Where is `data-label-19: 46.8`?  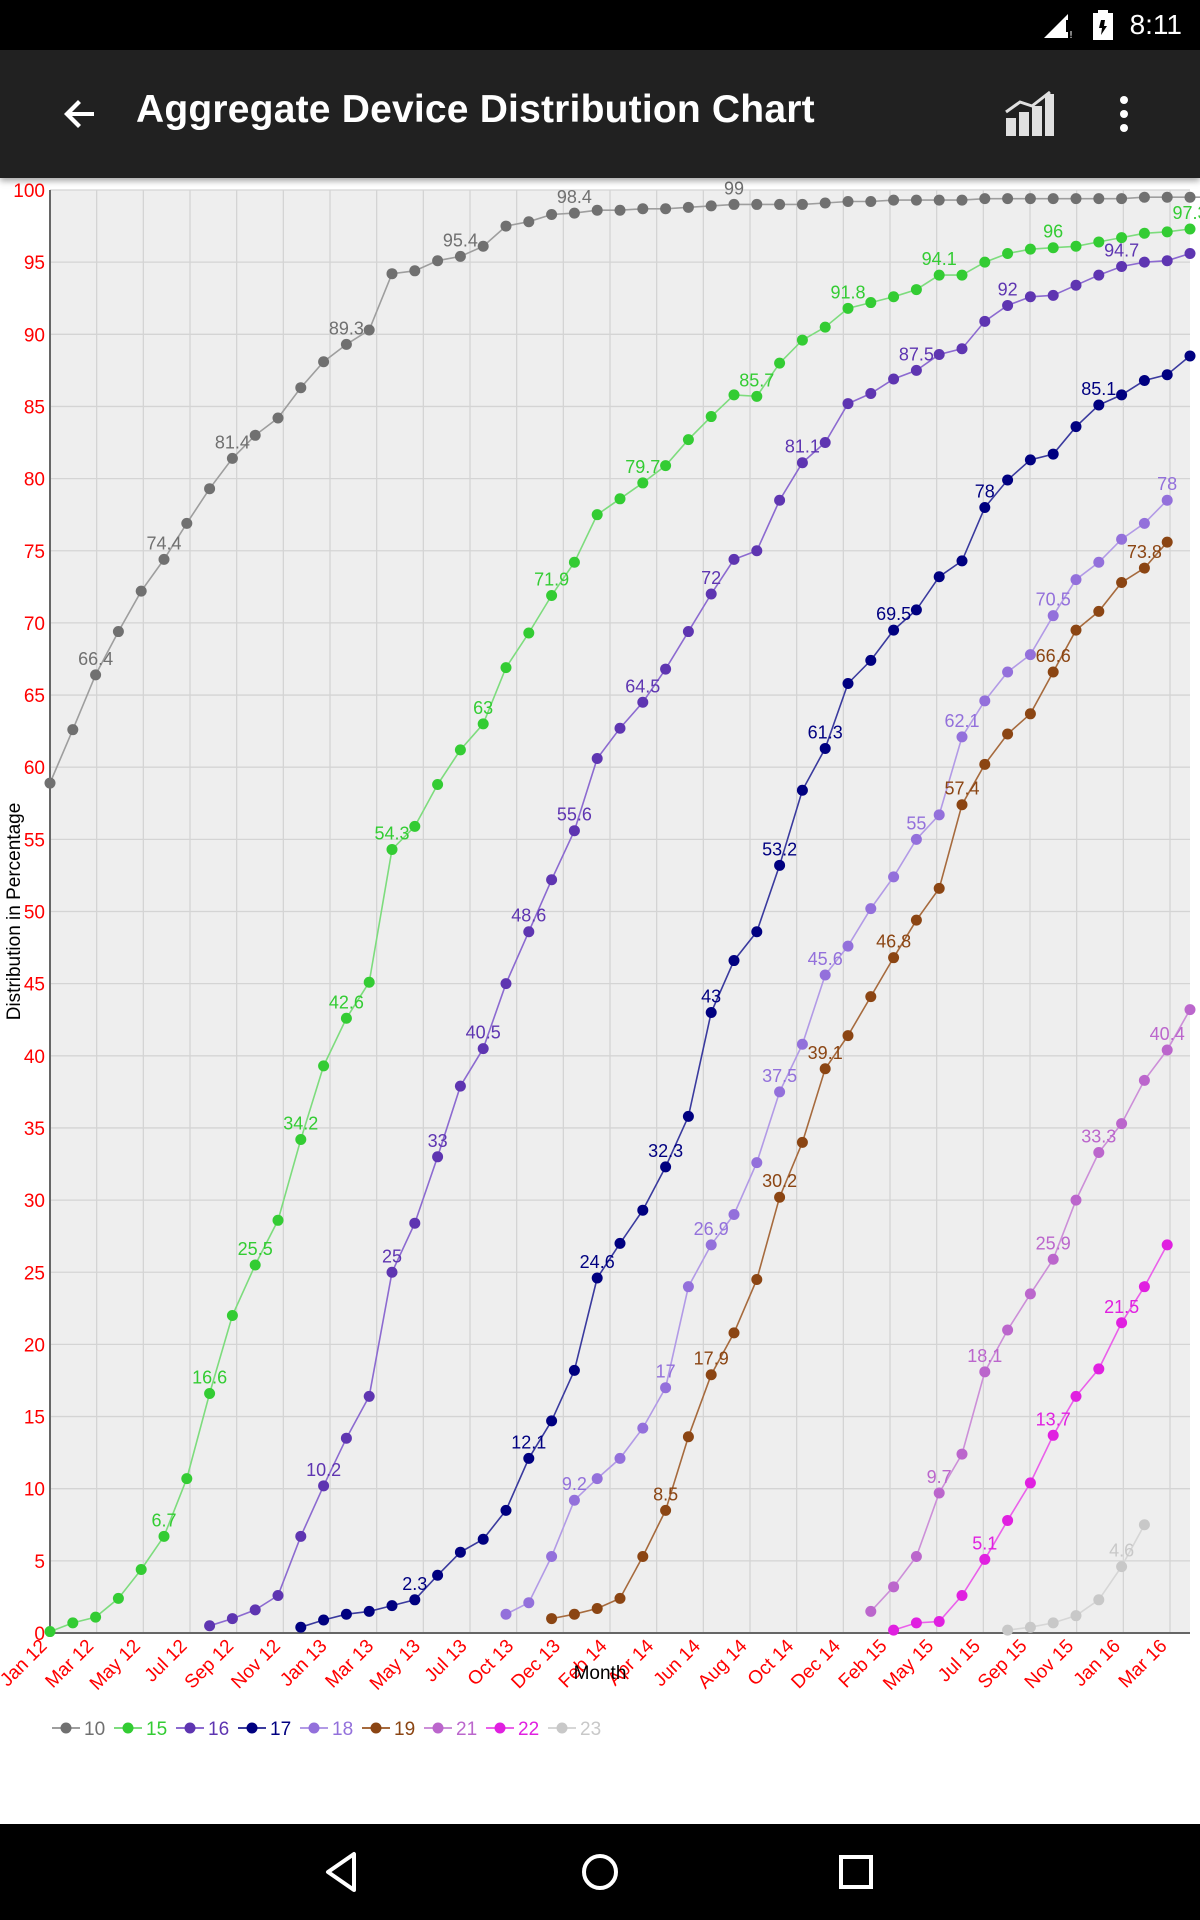 data-label-19: 46.8 is located at coordinates (893, 942).